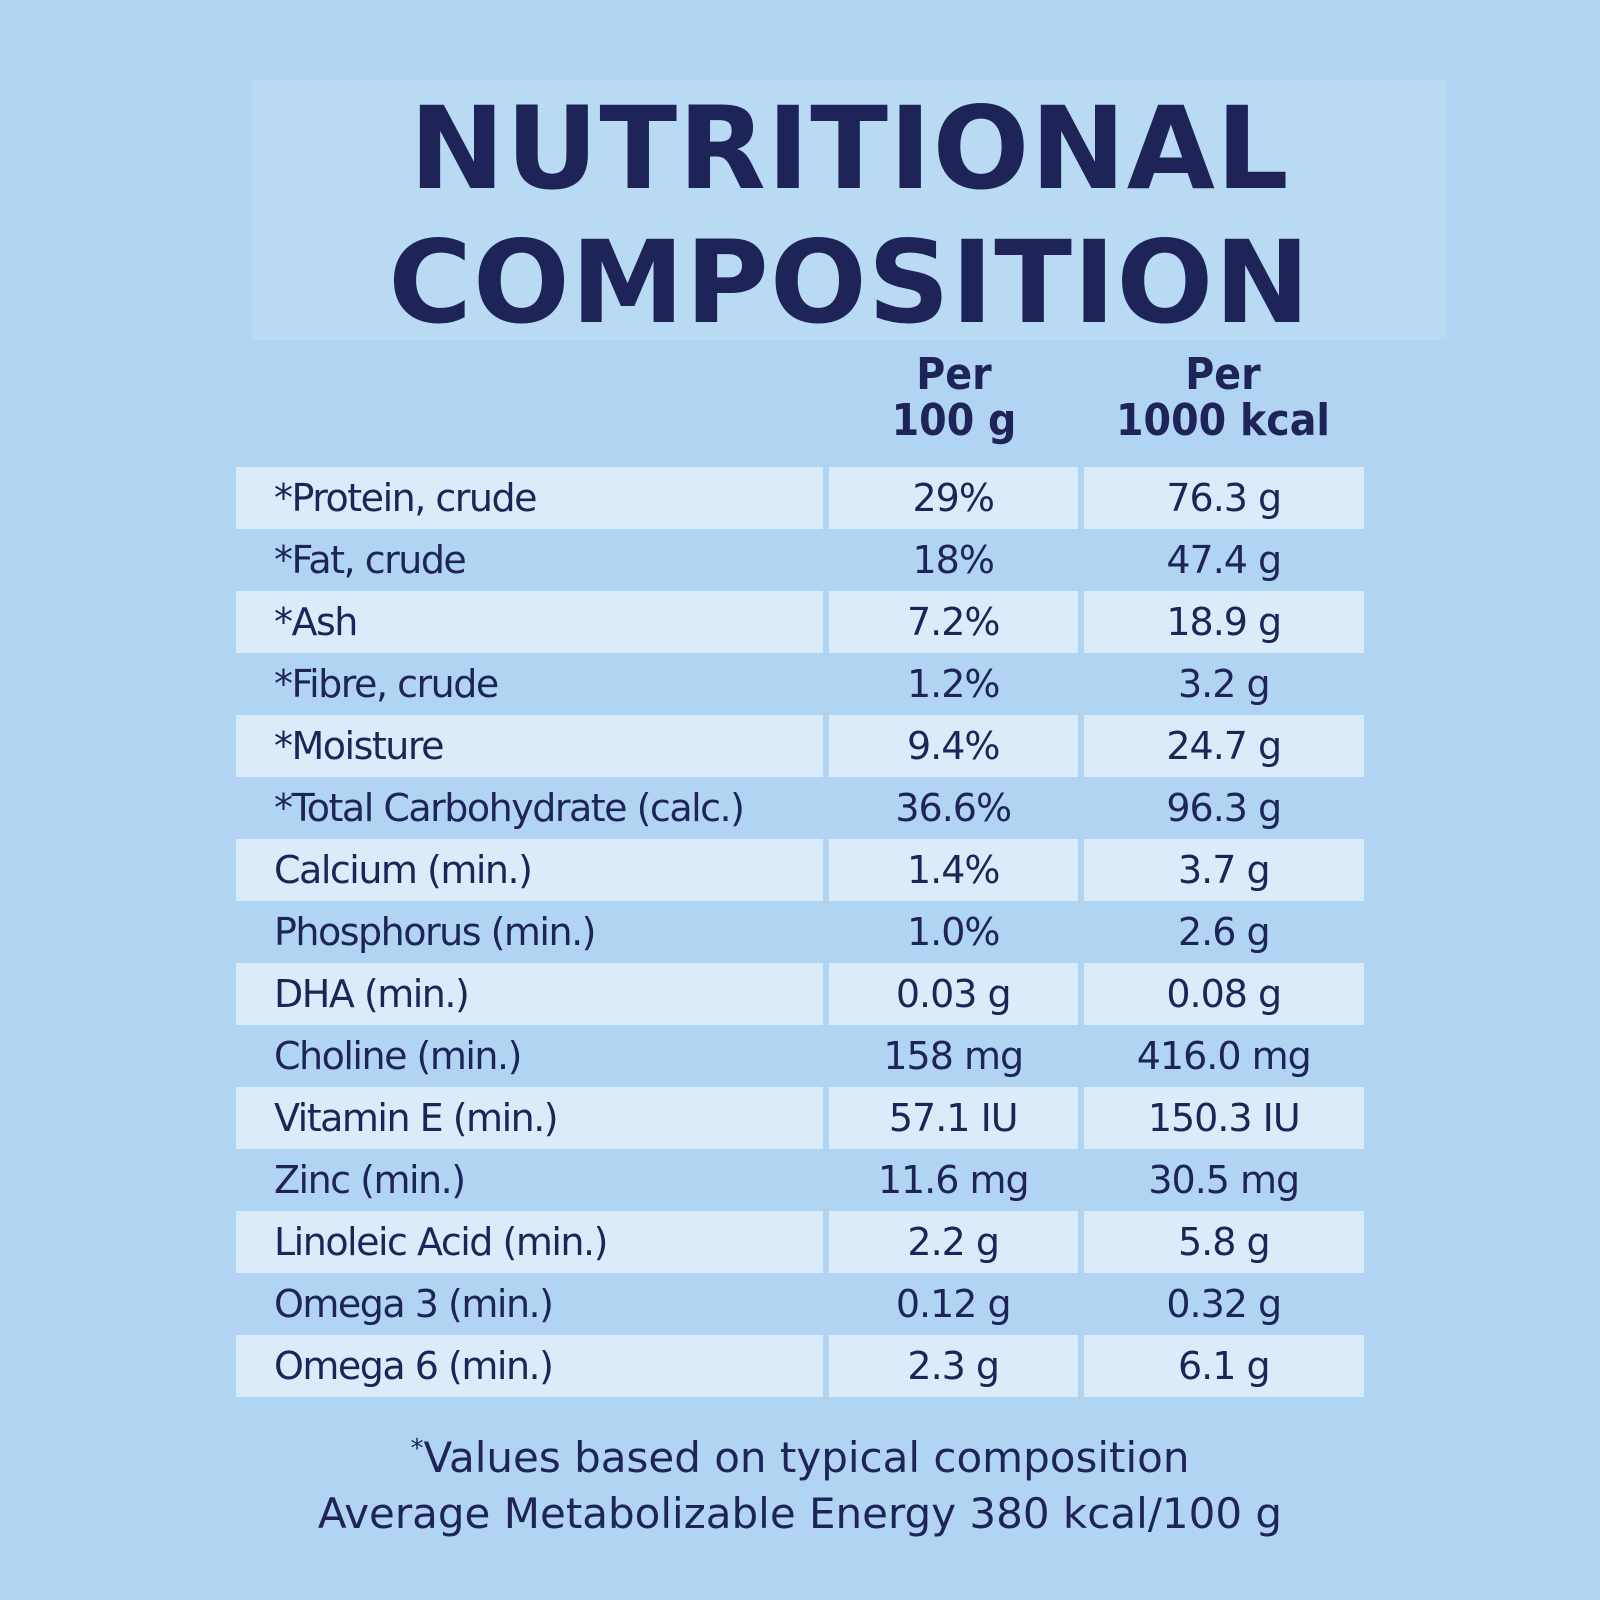 The image size is (1600, 1600). I want to click on table-row: Omega 3 (min.) 0.12 g 0.32 g, so click(800, 1304).